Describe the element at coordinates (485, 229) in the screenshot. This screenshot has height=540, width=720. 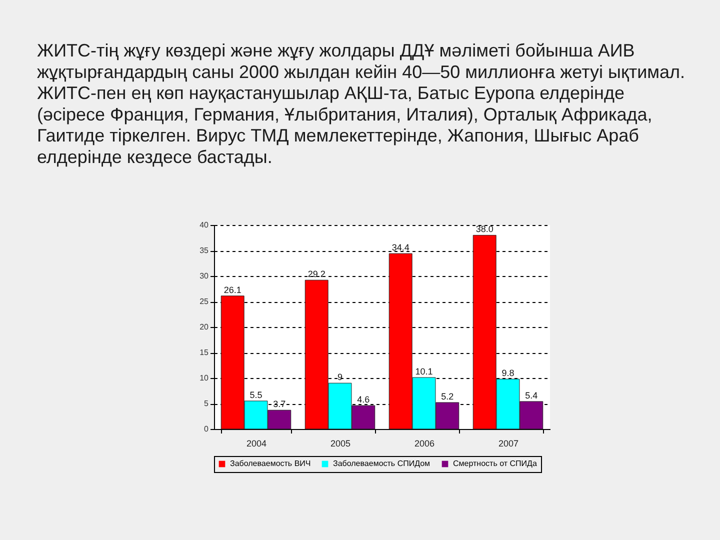
I see `data-label: 38.0` at that location.